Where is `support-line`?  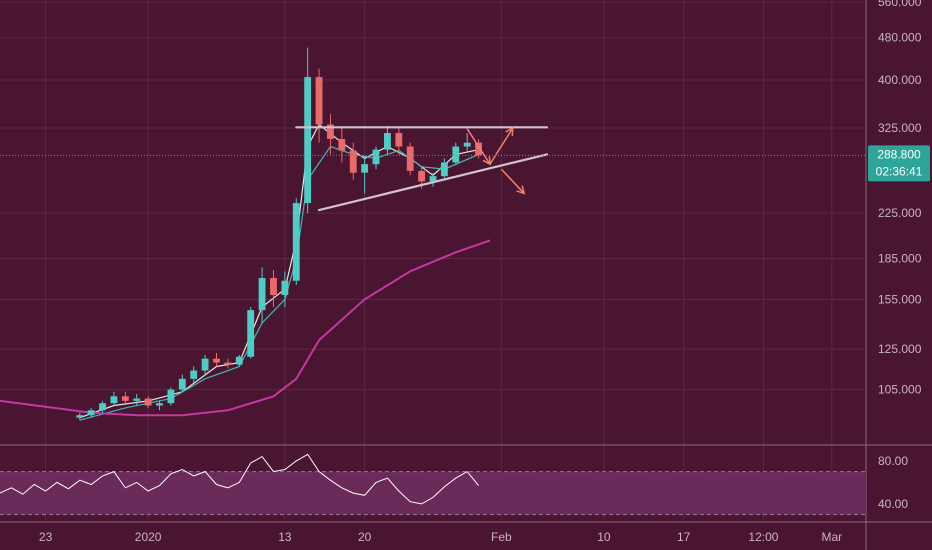
support-line is located at coordinates (433, 182).